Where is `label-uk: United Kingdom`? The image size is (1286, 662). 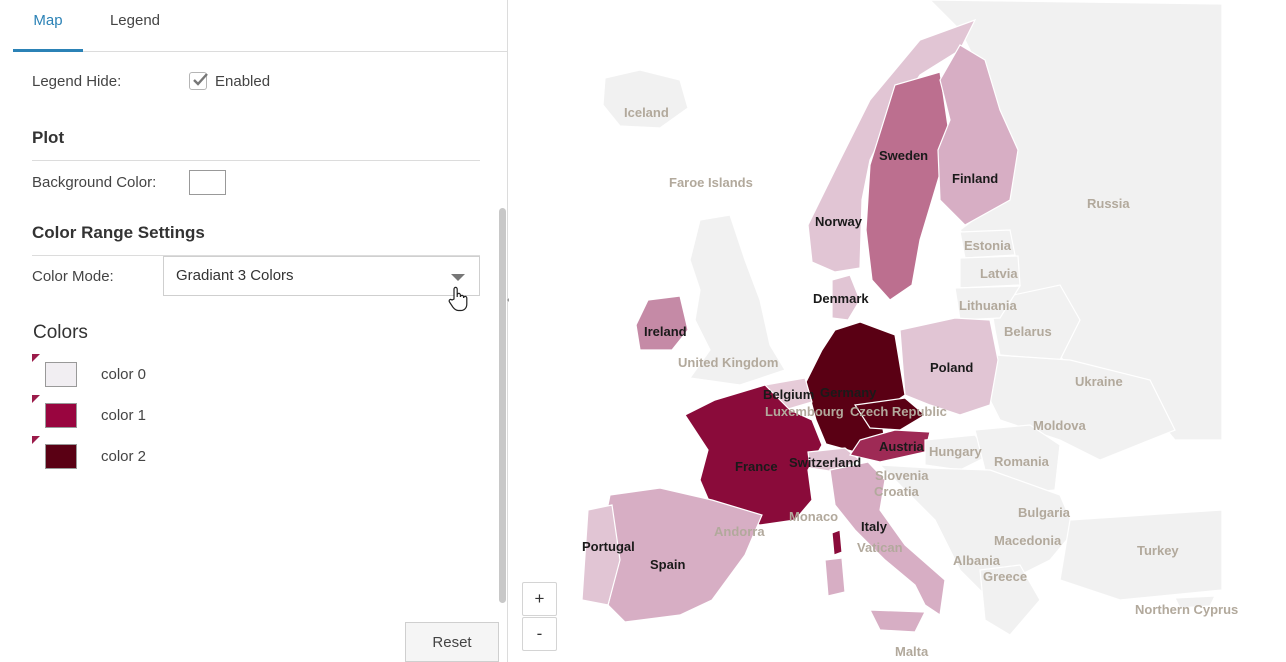 label-uk: United Kingdom is located at coordinates (728, 362).